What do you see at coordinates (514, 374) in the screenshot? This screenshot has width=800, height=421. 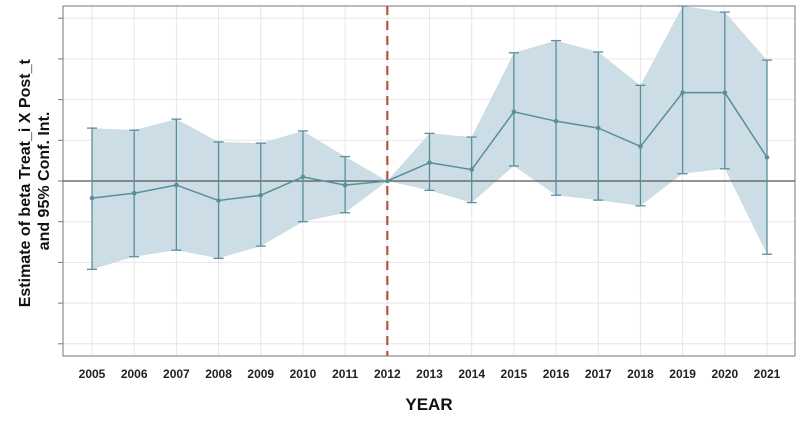 I see `x-tick-label-2015: 2015` at bounding box center [514, 374].